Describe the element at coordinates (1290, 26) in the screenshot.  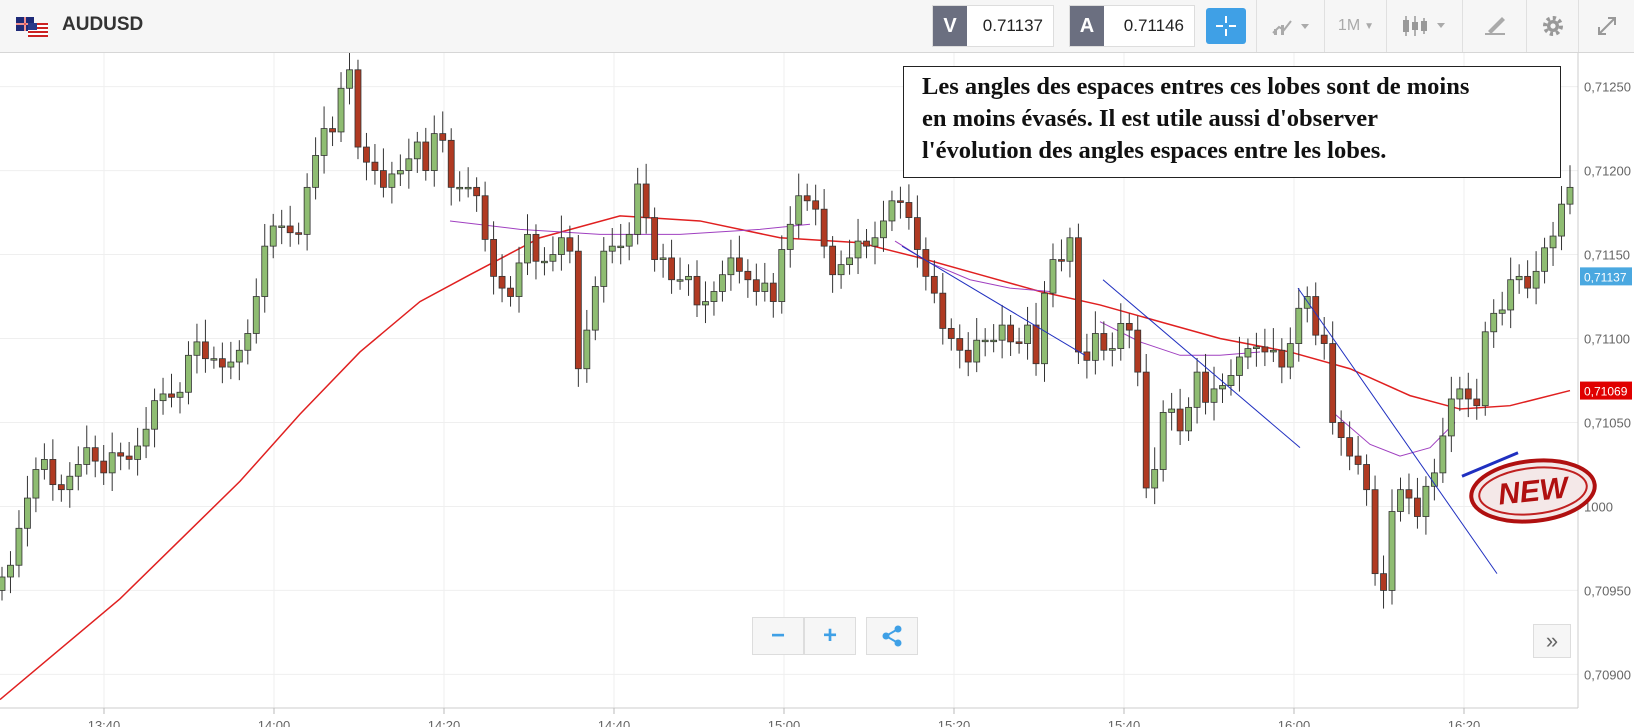
I see `chart-type-button` at that location.